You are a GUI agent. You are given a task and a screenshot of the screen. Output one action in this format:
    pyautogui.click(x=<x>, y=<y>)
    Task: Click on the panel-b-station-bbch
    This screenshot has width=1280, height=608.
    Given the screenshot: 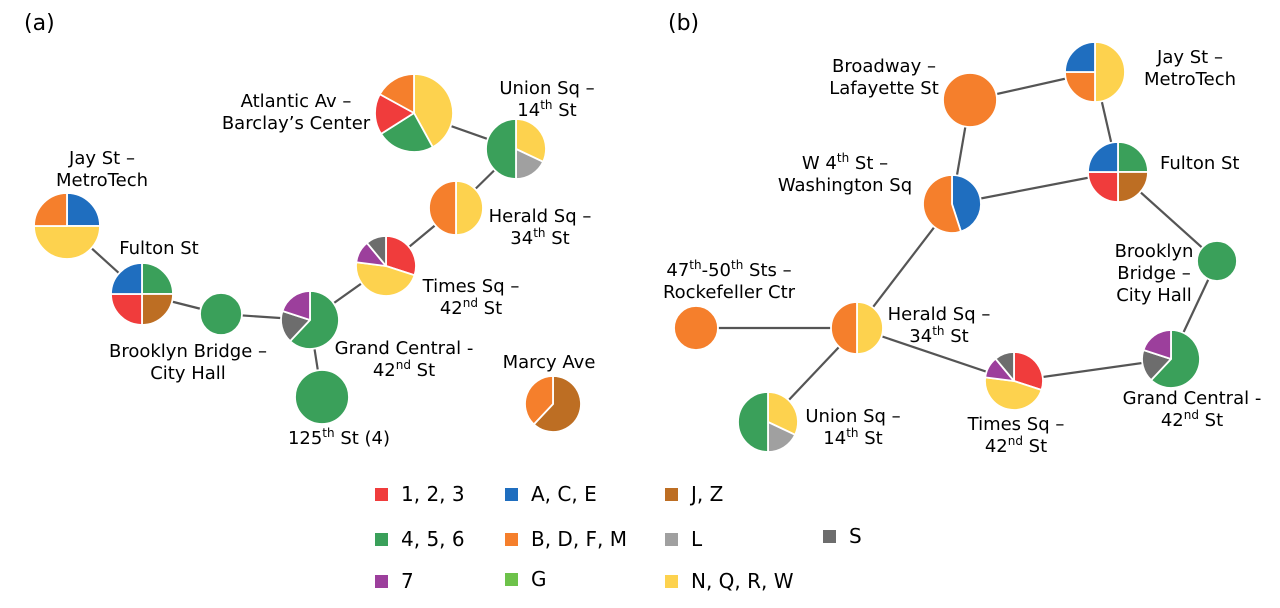 What is the action you would take?
    pyautogui.click(x=1217, y=261)
    